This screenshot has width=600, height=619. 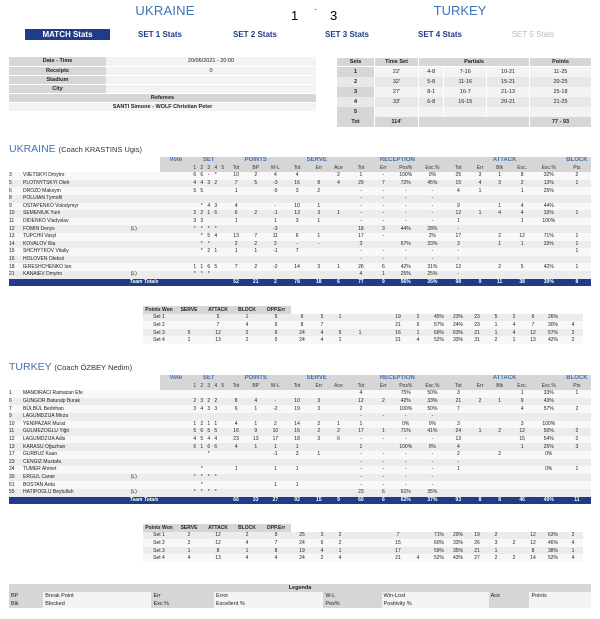 I want to click on column-subheader: Tot, so click(x=361, y=168).